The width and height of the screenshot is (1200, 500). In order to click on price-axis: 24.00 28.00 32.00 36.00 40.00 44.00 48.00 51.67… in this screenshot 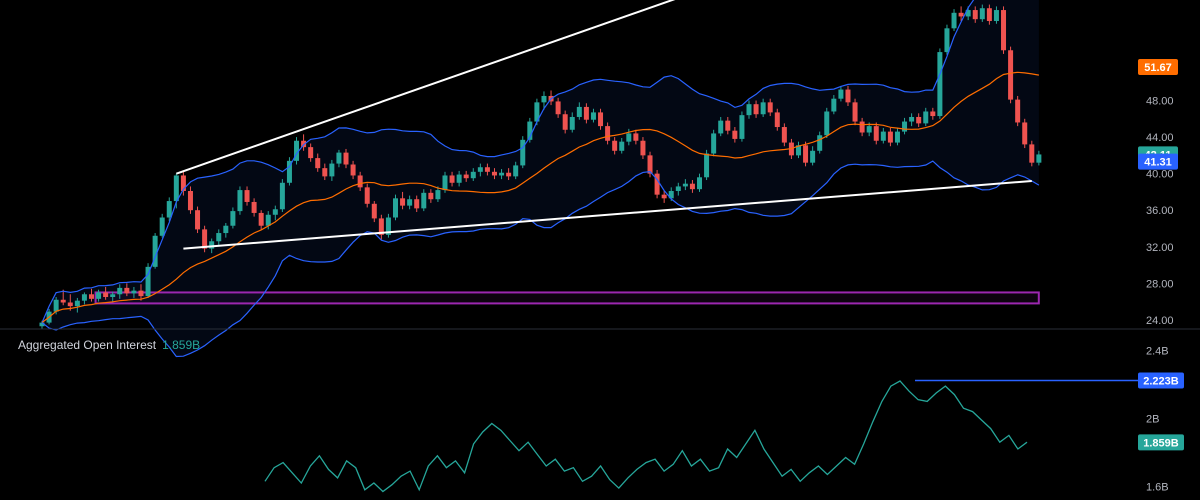, I will do `click(1158, 192)`.